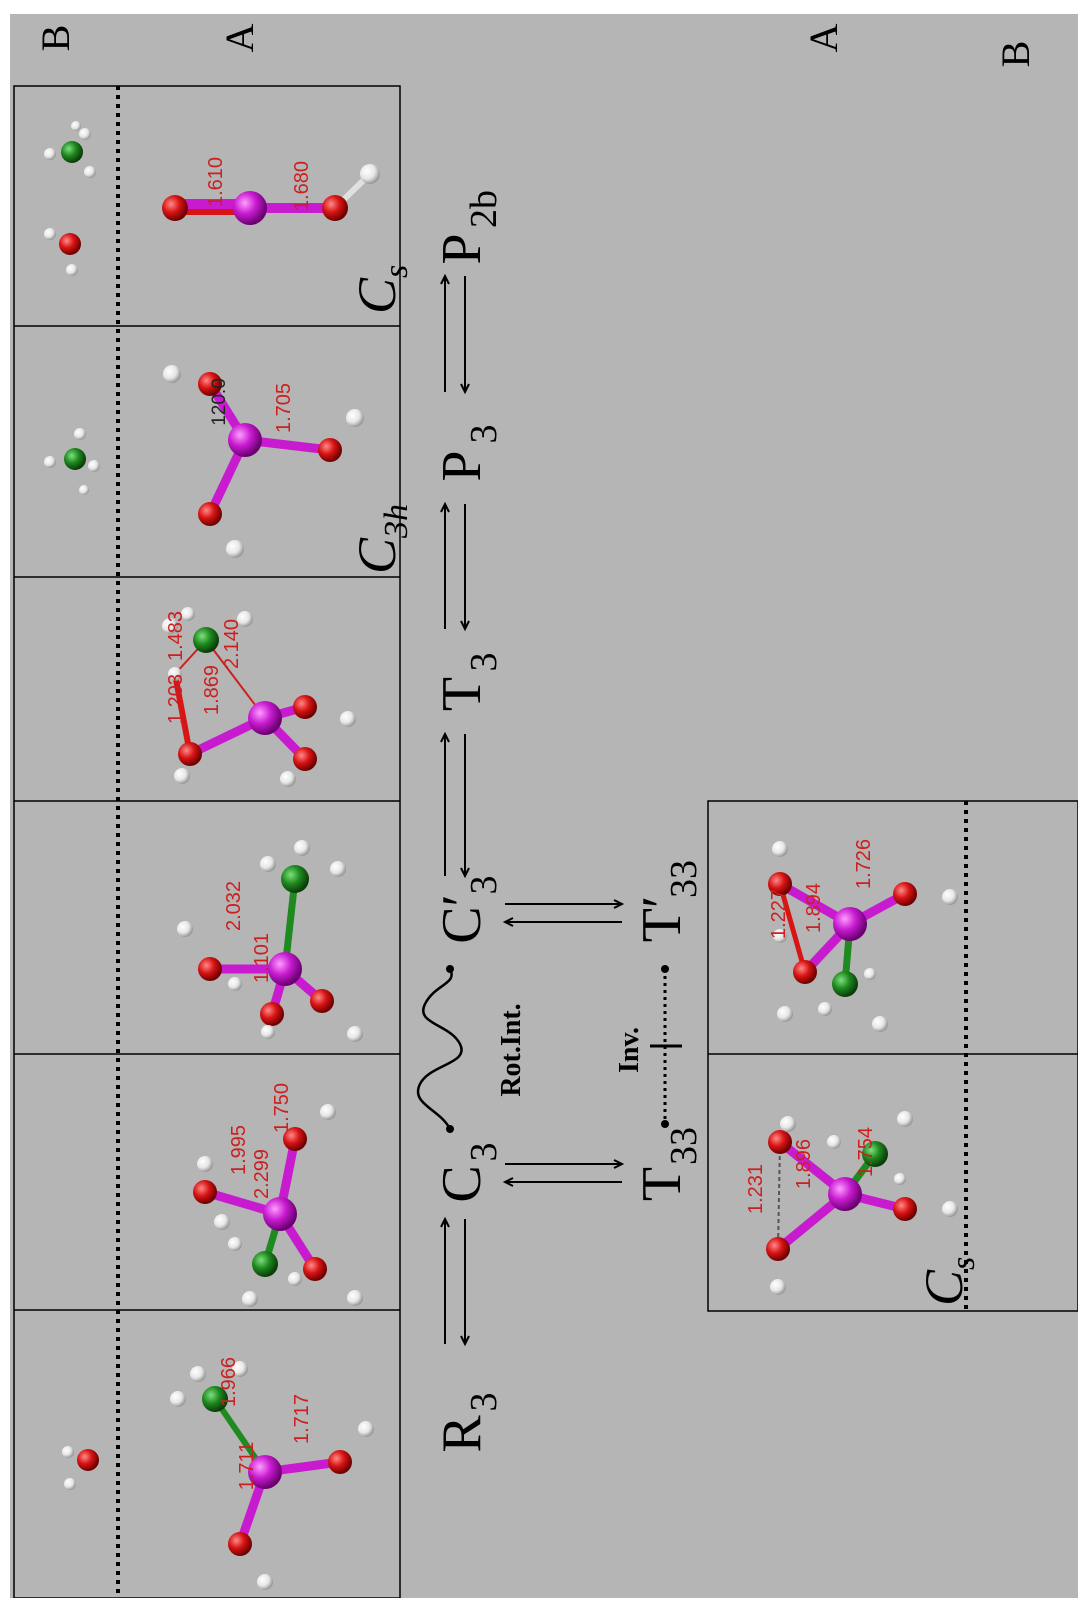 The width and height of the screenshot is (1078, 1598). I want to click on symmetry-P3: C 3h, so click(381, 539).